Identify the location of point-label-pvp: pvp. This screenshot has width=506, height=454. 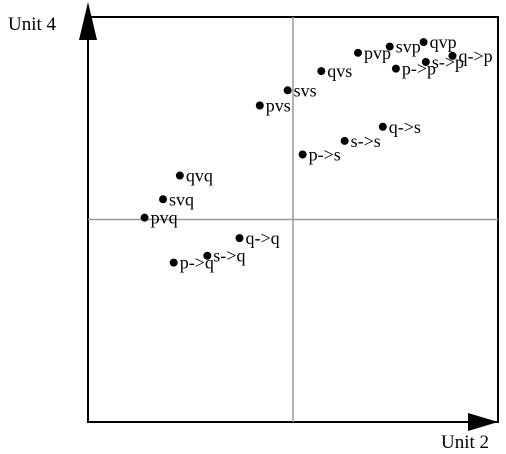
(377, 53).